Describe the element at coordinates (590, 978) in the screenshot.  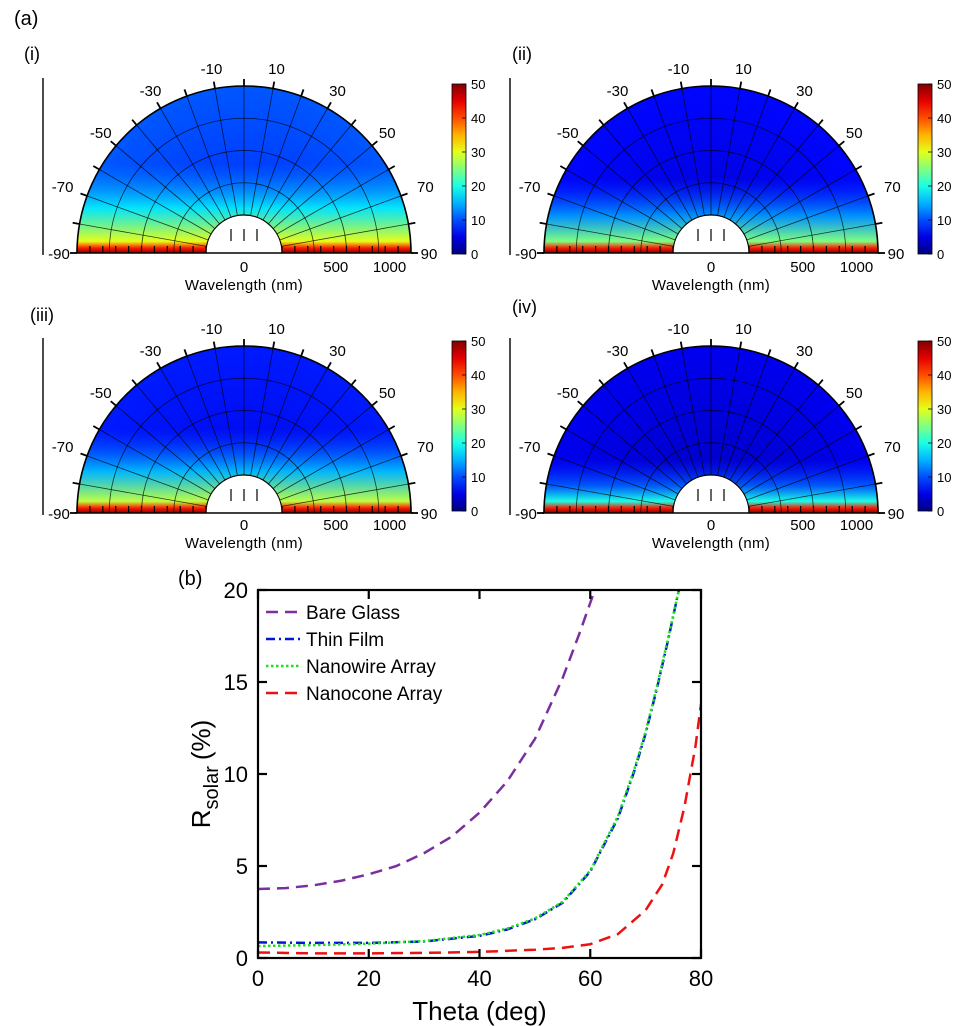
I see `x-tick-label: 60` at that location.